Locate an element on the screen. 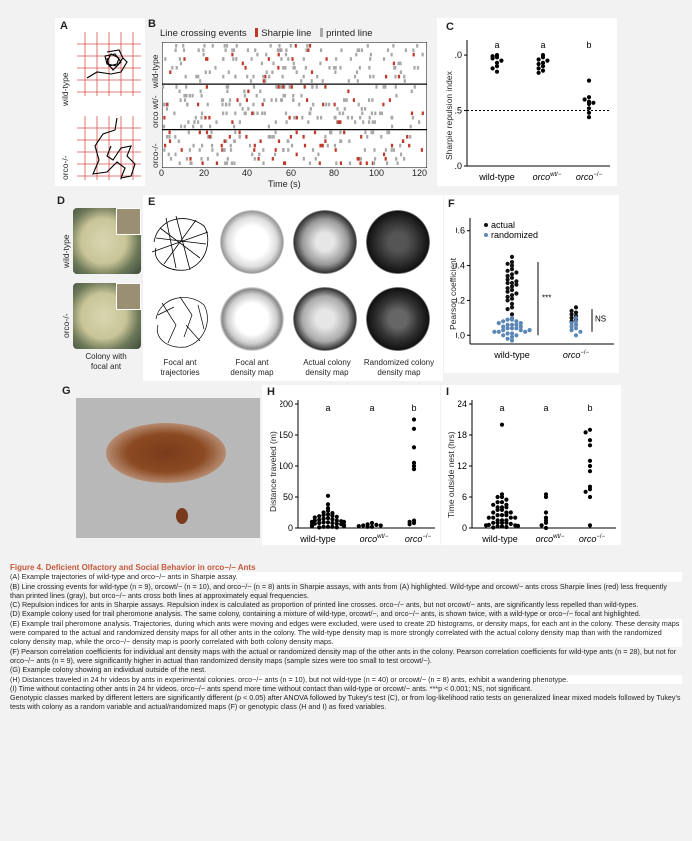 The width and height of the screenshot is (692, 841). ant-cluster is located at coordinates (166, 453).